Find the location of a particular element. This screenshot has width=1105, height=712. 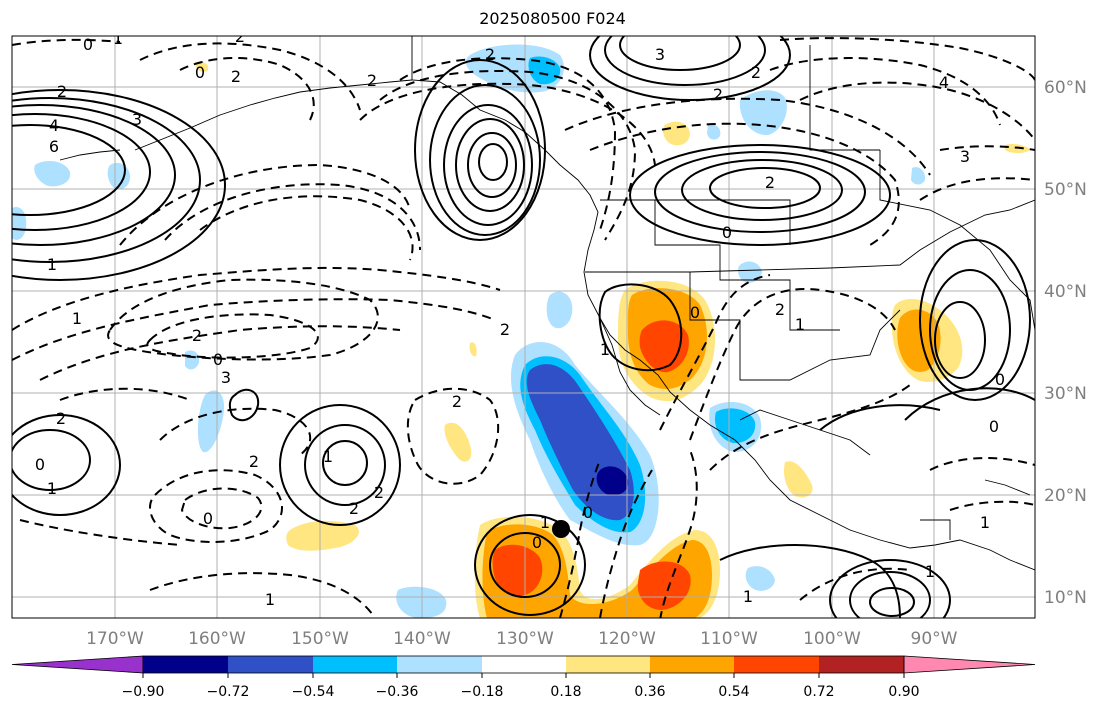

colorbar-tick-label: −0.90 is located at coordinates (143, 692).